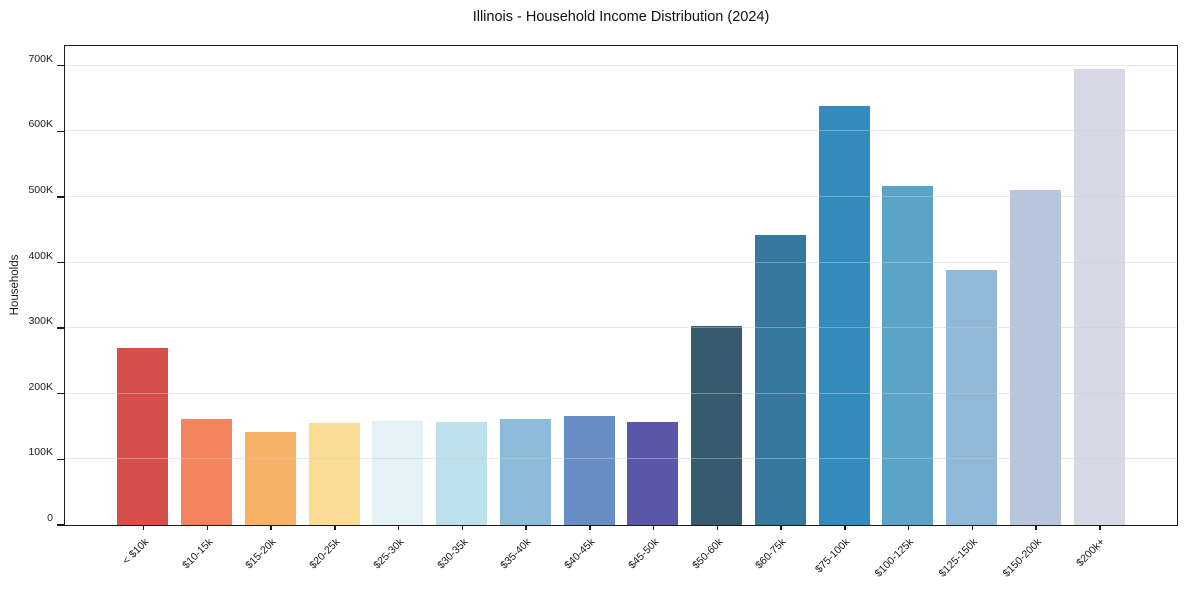  Describe the element at coordinates (771, 554) in the screenshot. I see `x-tick-label: $60-75k` at that location.